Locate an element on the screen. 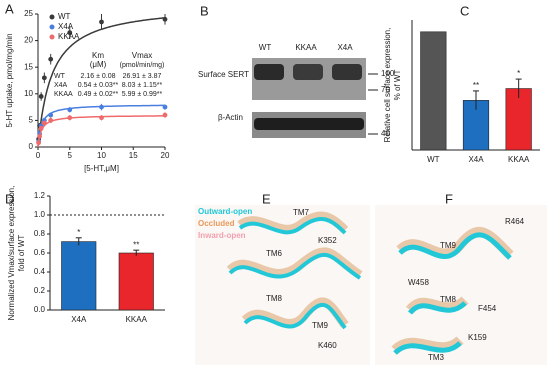 The height and width of the screenshot is (368, 550). marker-label: 40 is located at coordinates (385, 133).